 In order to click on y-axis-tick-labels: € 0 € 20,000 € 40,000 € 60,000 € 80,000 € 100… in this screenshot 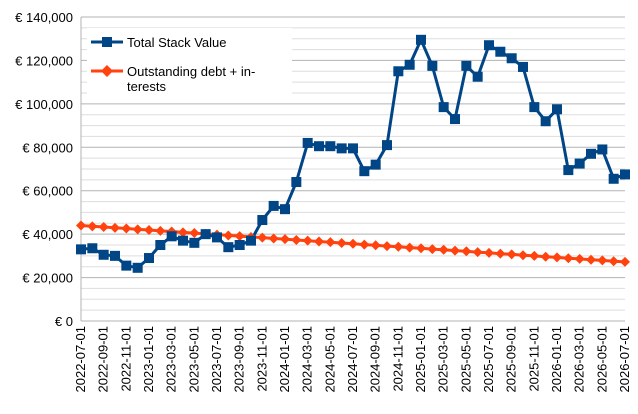, I will do `click(44, 169)`.